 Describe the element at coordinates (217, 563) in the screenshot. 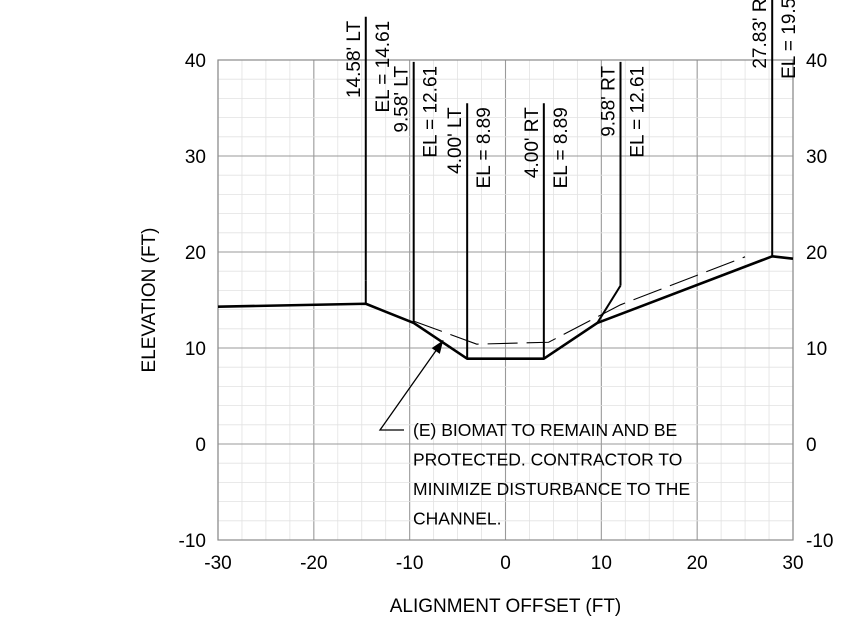

I see `x-tick-label: -30` at that location.